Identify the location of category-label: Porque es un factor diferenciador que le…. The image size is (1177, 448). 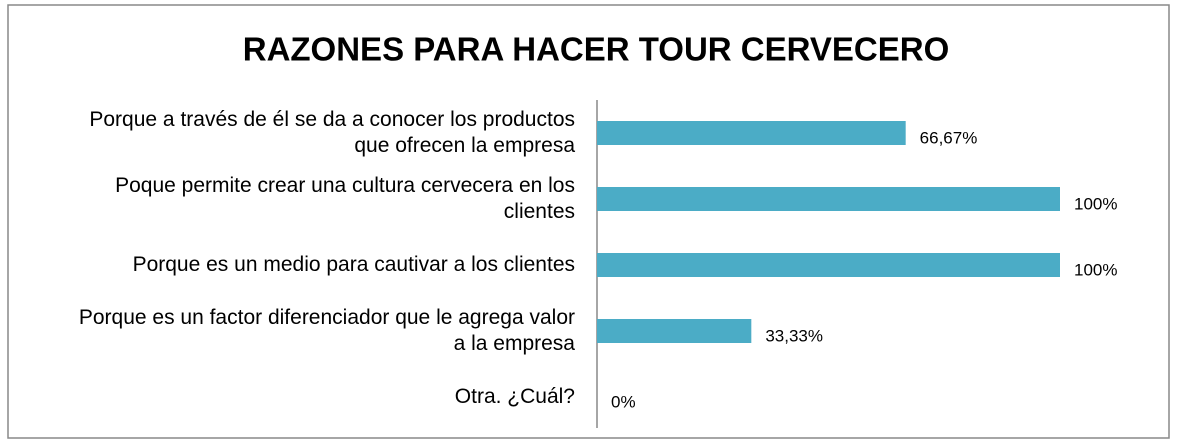
(307, 331).